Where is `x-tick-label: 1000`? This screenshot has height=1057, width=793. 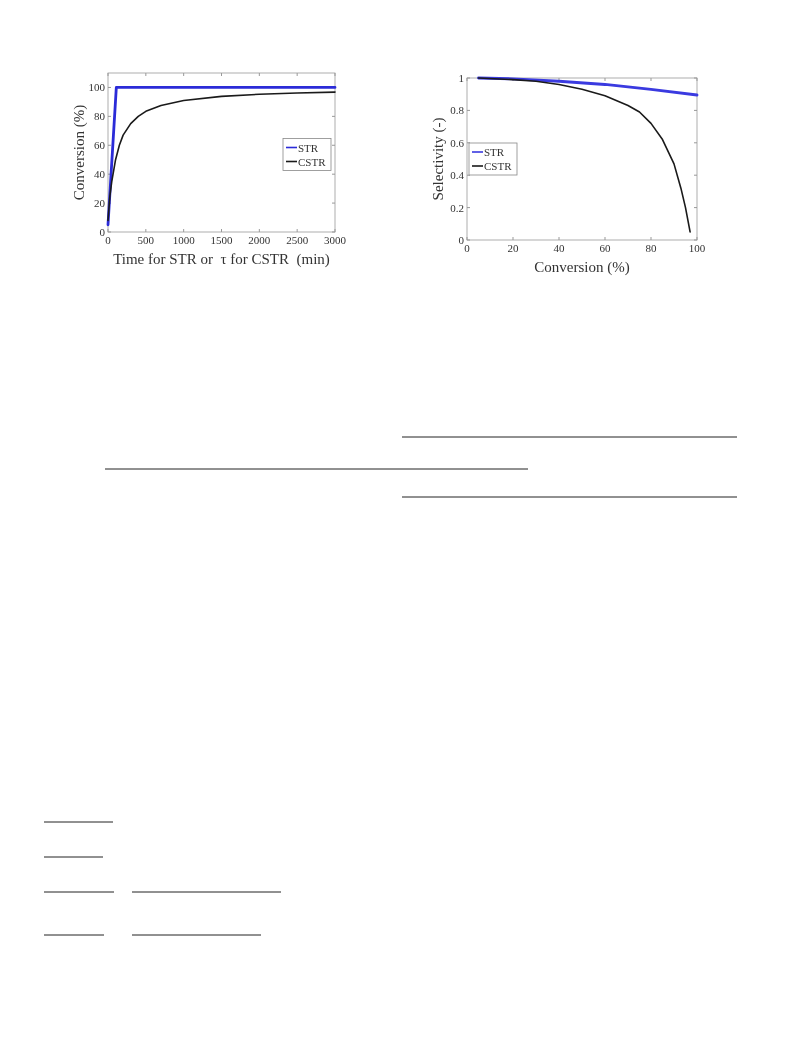
x-tick-label: 1000 is located at coordinates (184, 240).